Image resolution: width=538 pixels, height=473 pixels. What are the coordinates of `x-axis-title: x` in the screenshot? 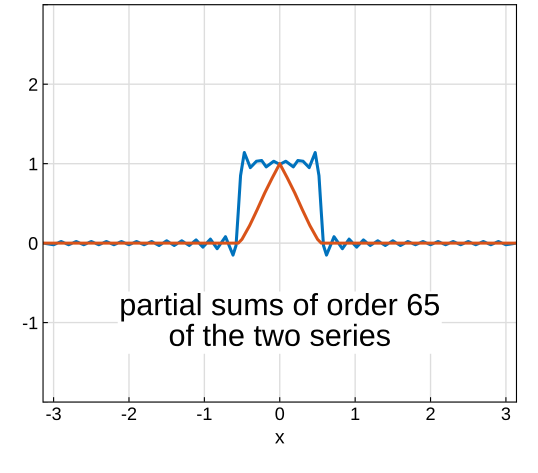 It's located at (279, 438).